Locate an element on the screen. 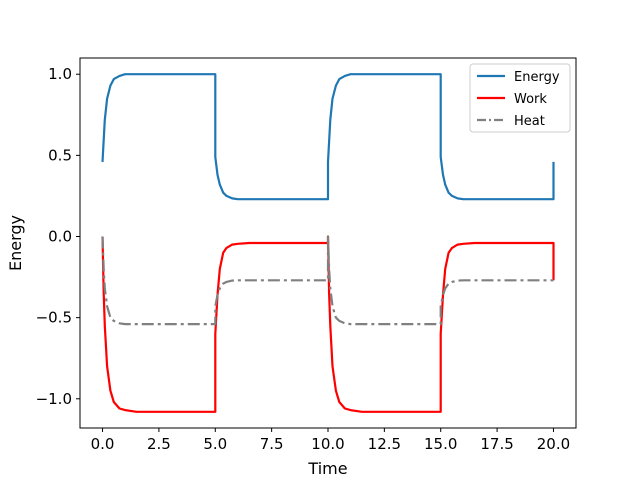 The height and width of the screenshot is (480, 640). x-tick-label: 7.5 is located at coordinates (272, 444).